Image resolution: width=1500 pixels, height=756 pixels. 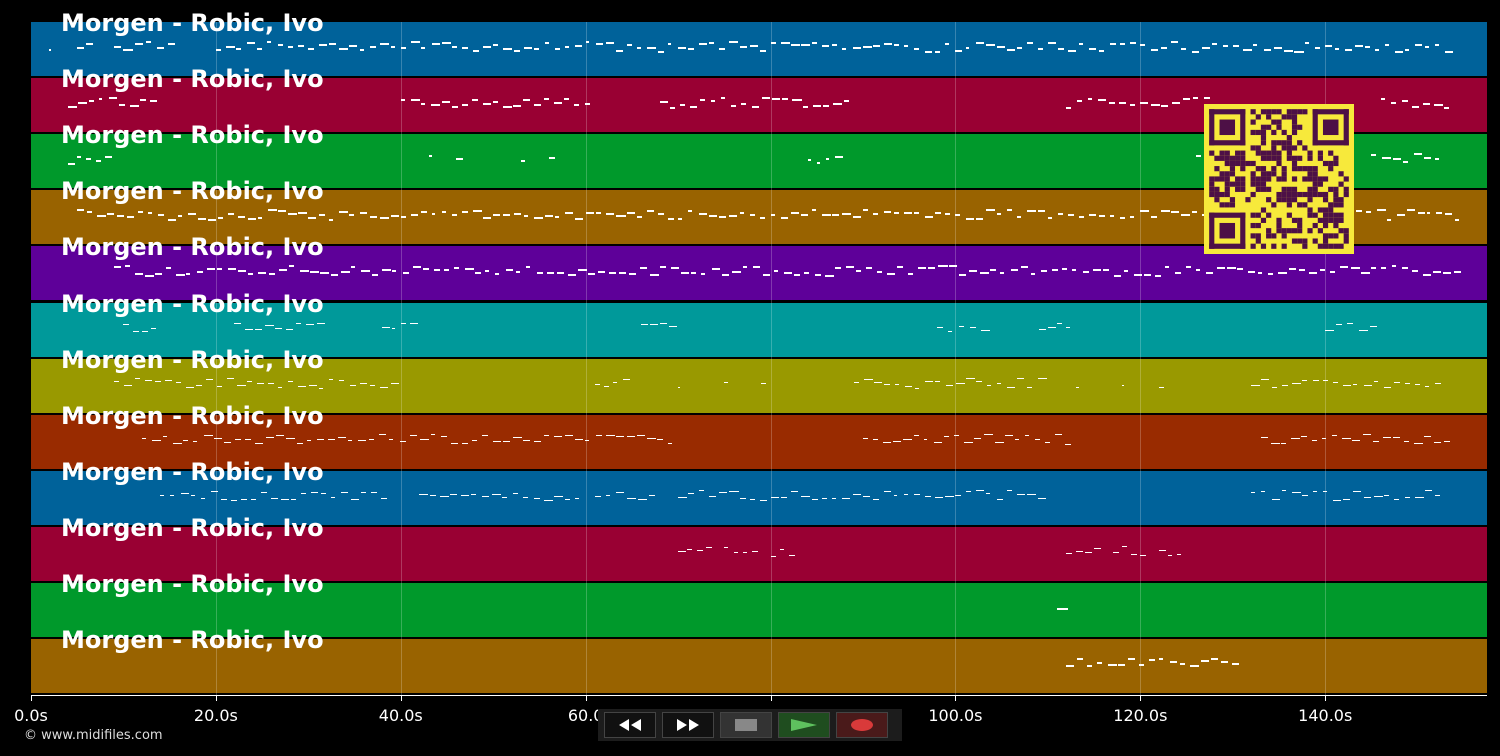 I want to click on record-button, so click(x=862, y=725).